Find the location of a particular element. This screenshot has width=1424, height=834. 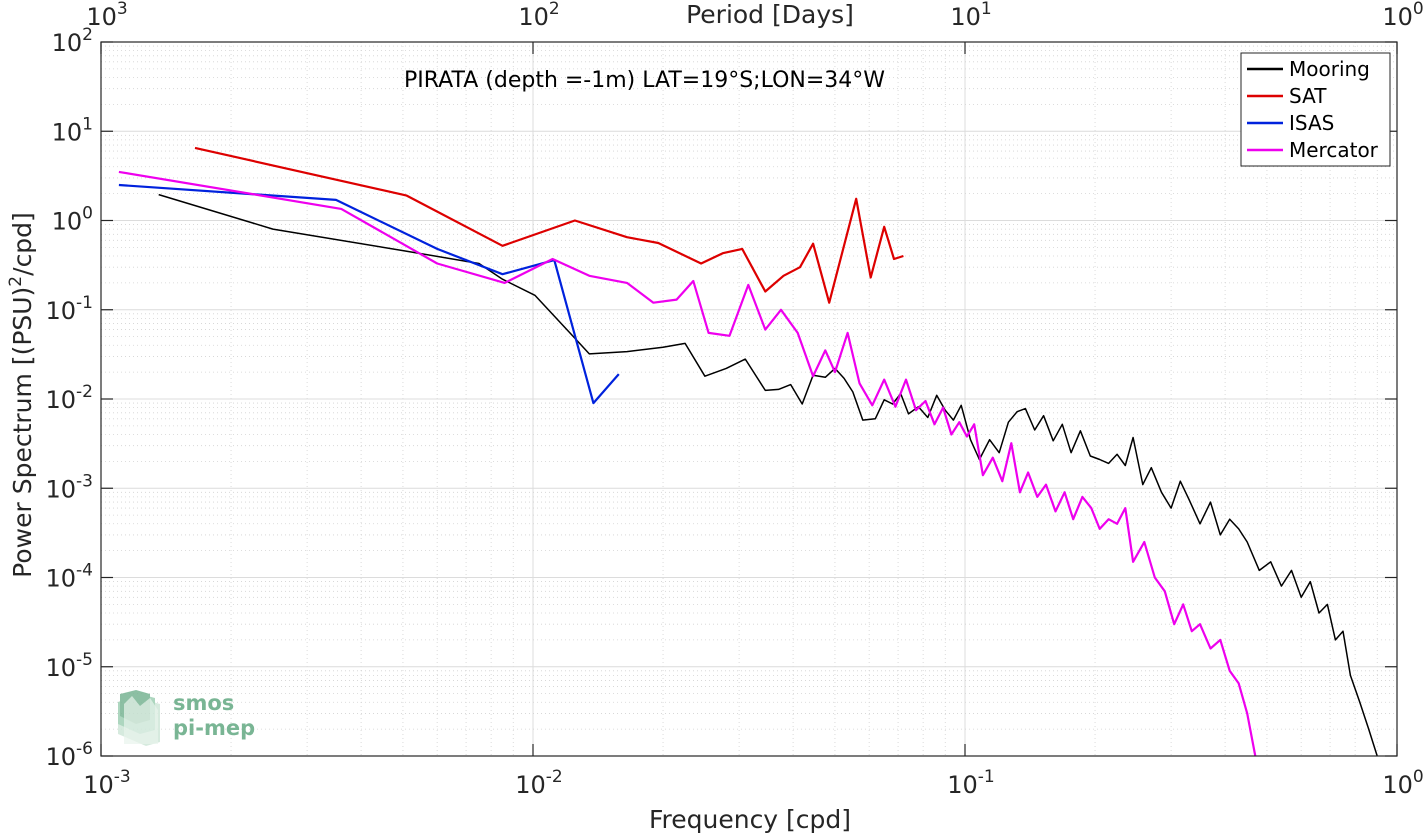

x-axis-title: Frequency [cpd] is located at coordinates (750, 819).